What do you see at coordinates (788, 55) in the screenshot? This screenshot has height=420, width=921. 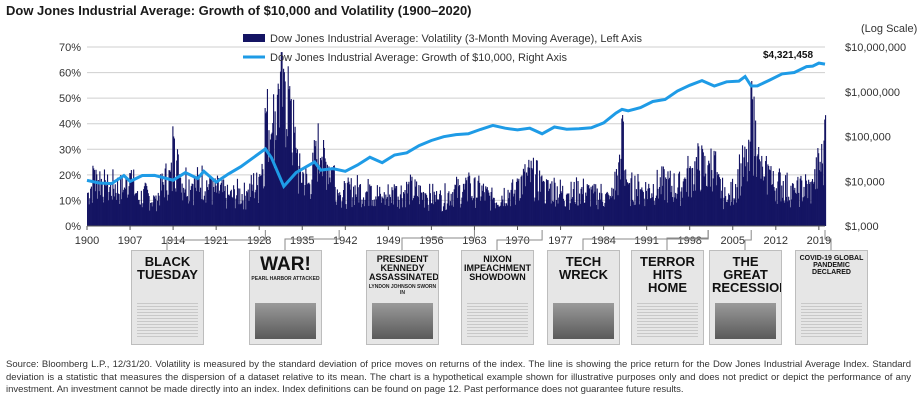 I see `end-value-label: $4,321,458` at bounding box center [788, 55].